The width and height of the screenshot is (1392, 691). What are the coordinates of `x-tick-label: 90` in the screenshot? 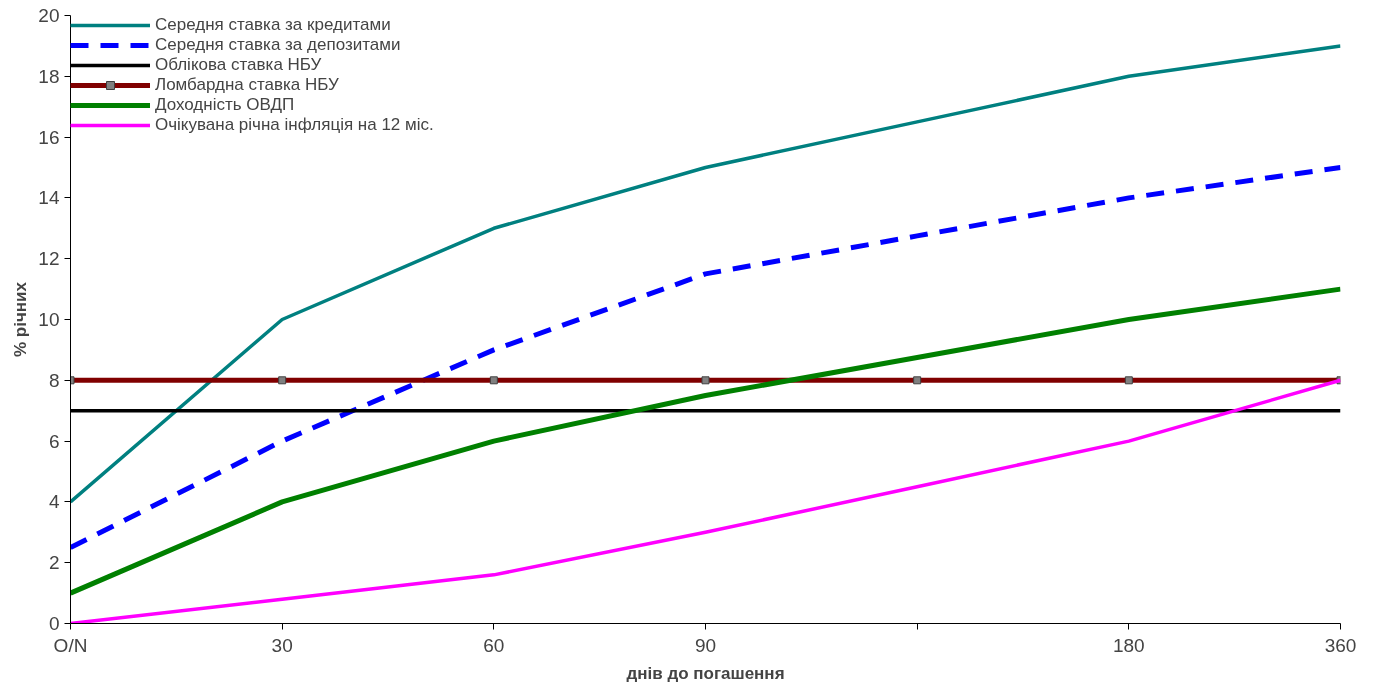 It's located at (705, 645).